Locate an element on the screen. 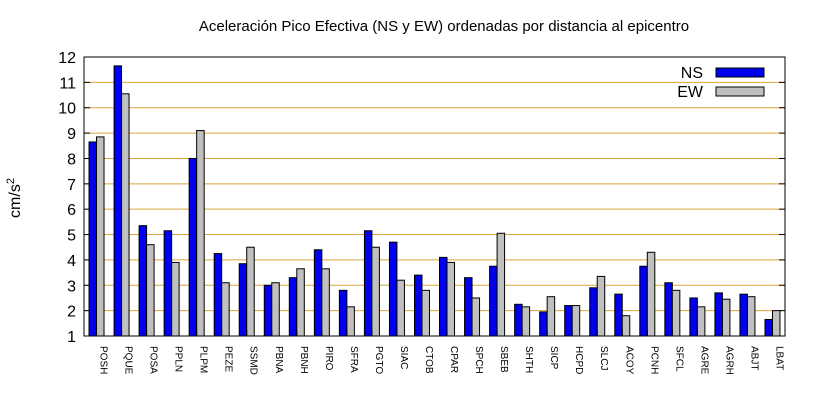 Image resolution: width=820 pixels, height=405 pixels. bar-ns-pbna is located at coordinates (268, 310).